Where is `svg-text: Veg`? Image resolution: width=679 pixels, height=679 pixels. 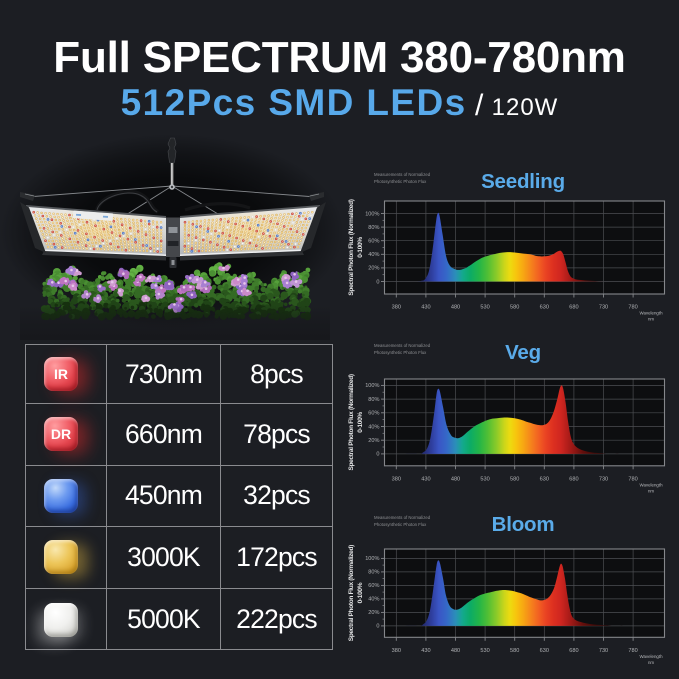
svg-text: Veg is located at coordinates (523, 352).